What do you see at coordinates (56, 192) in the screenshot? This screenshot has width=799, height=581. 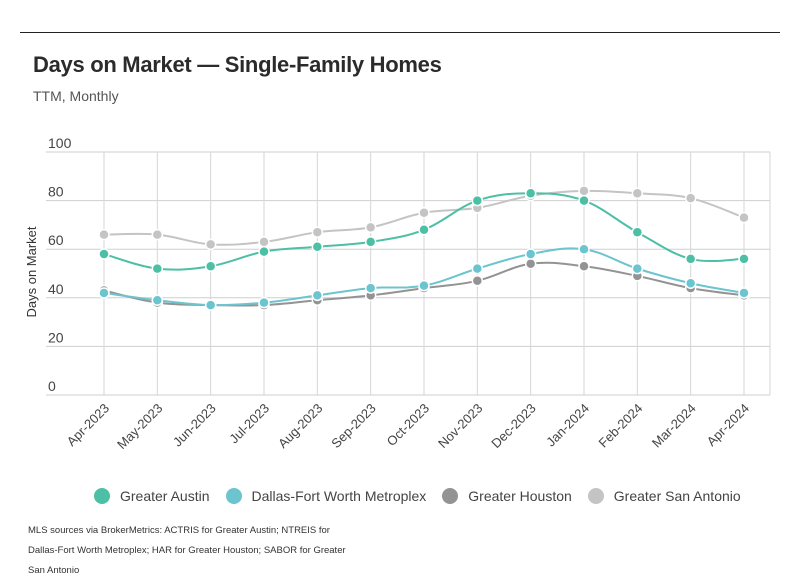 I see `y-tick-label: 80` at bounding box center [56, 192].